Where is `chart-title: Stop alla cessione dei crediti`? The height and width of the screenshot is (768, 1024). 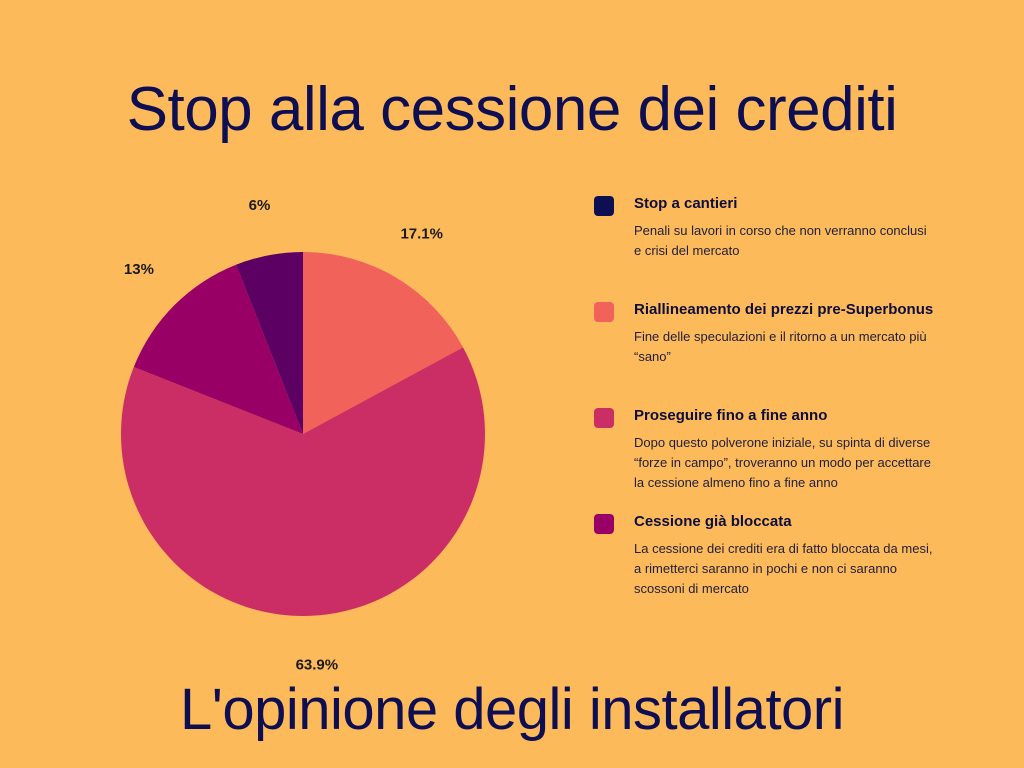 chart-title: Stop alla cessione dei crediti is located at coordinates (512, 109).